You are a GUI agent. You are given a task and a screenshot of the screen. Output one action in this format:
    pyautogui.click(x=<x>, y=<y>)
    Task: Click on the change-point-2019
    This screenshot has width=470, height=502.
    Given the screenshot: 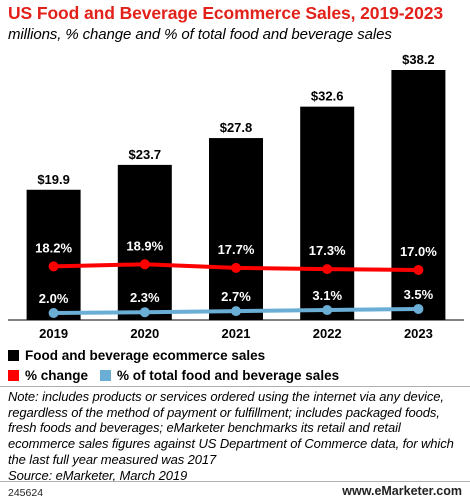 What is the action you would take?
    pyautogui.click(x=53, y=266)
    